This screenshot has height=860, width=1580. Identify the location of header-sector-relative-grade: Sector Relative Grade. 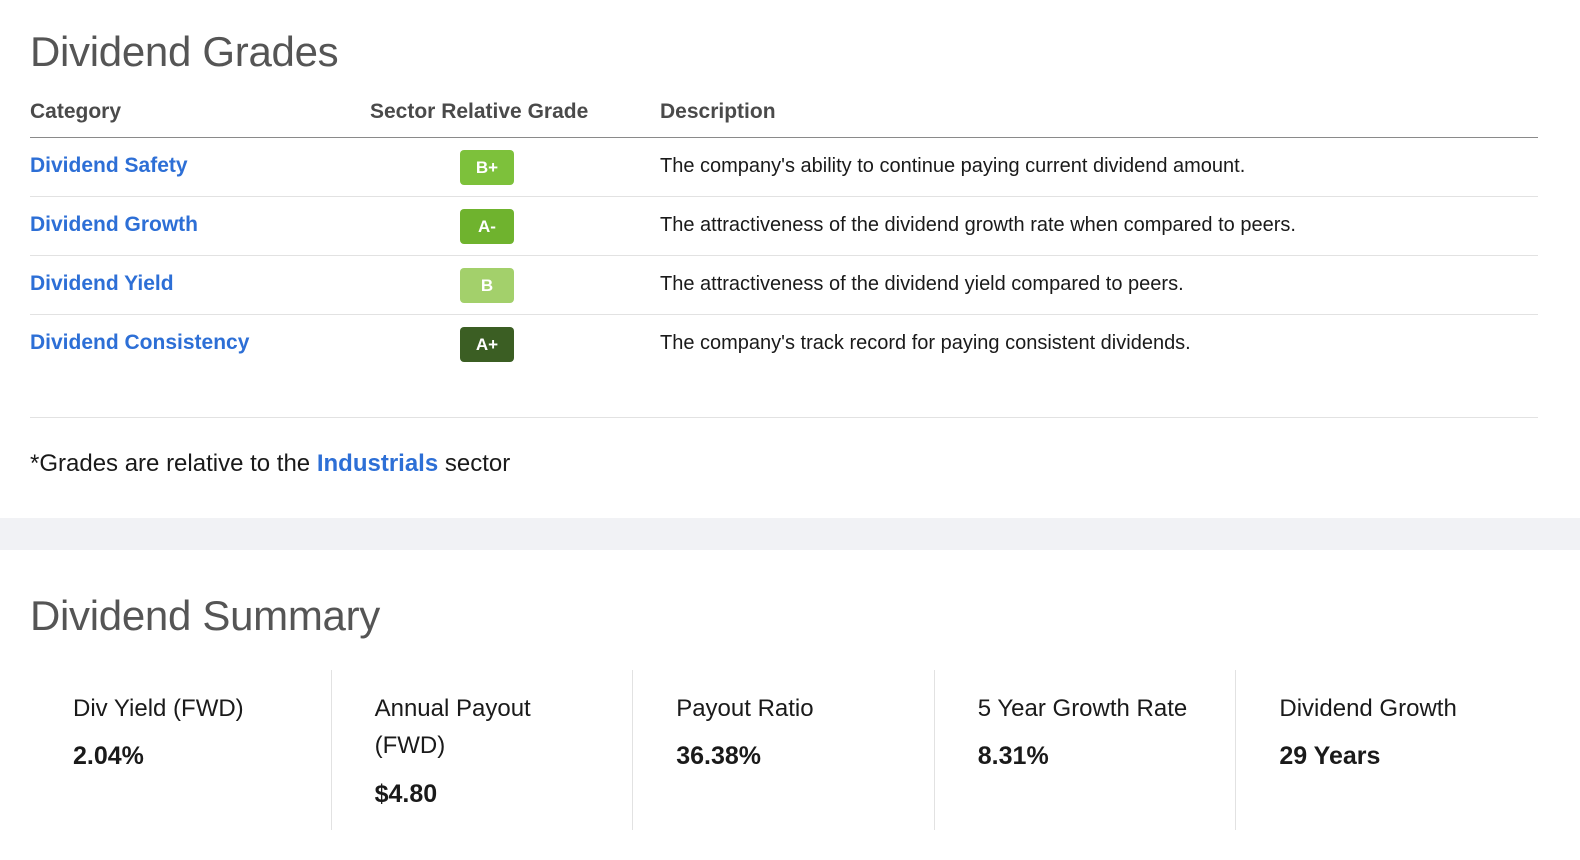
(479, 111).